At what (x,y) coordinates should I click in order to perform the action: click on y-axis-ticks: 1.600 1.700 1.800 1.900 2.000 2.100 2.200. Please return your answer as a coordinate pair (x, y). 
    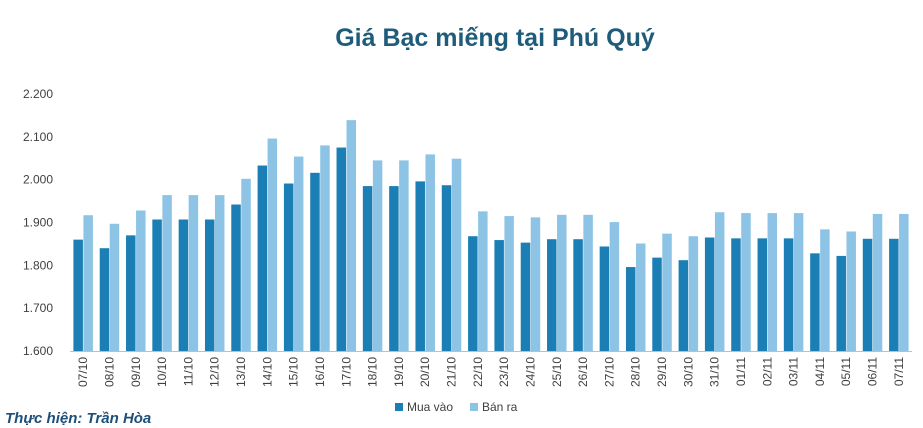
    Looking at the image, I should click on (38, 222).